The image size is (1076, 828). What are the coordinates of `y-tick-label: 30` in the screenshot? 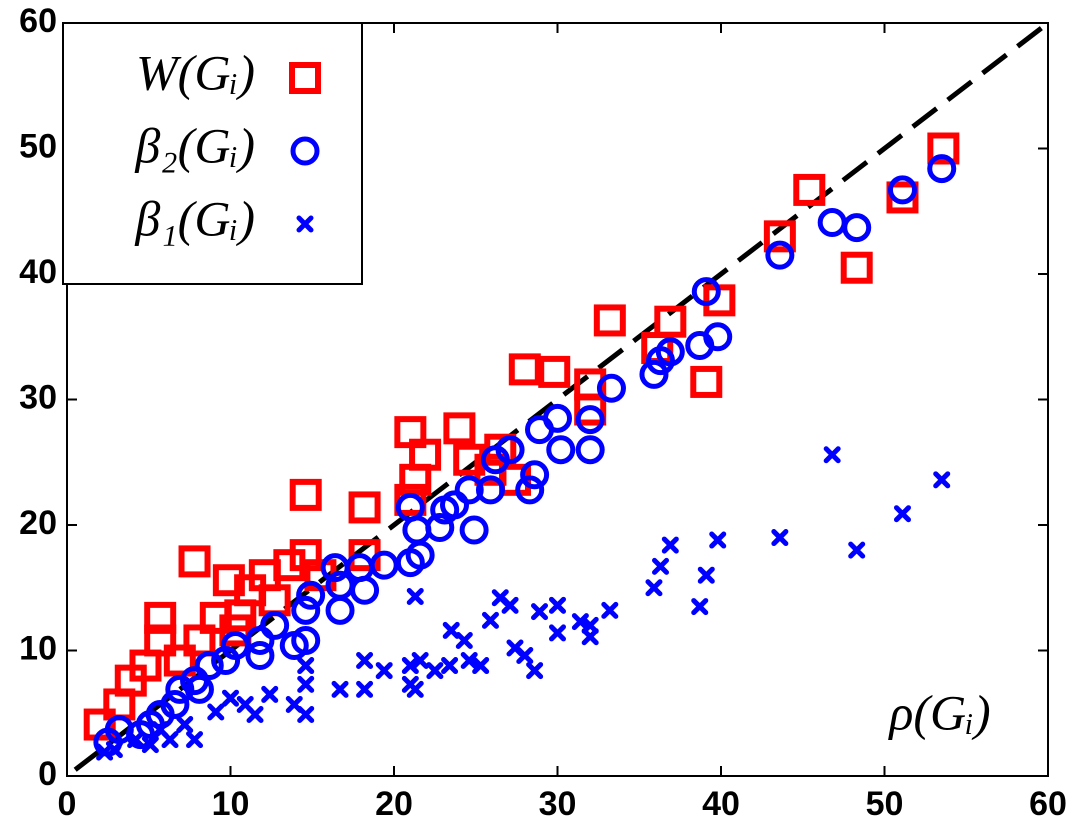 It's located at (38, 397).